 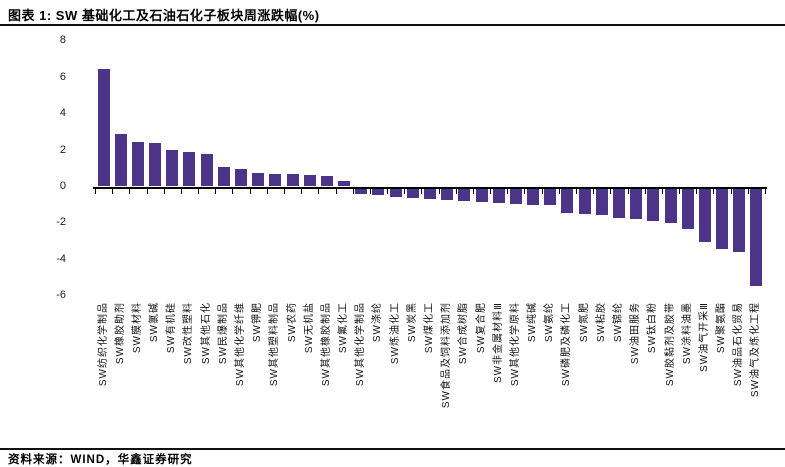 What do you see at coordinates (137, 328) in the screenshot?
I see `x-axis-label: SW膜材料` at bounding box center [137, 328].